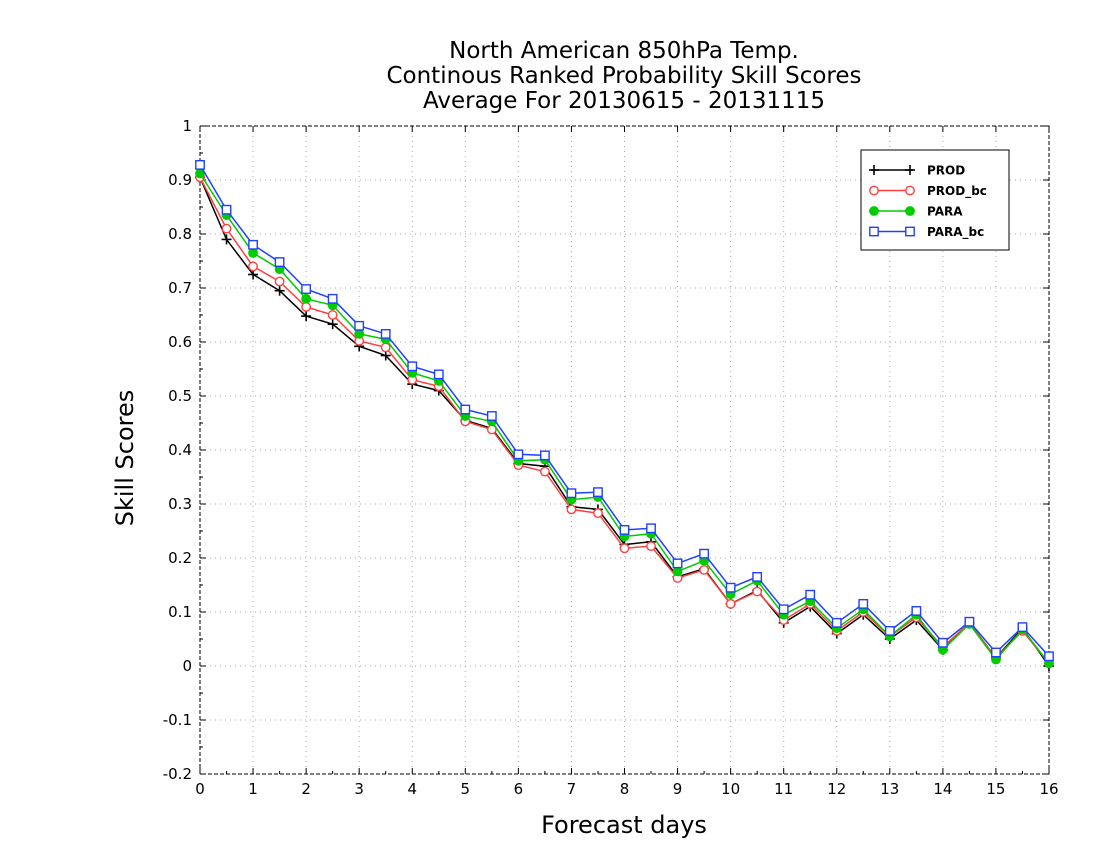 This screenshot has height=850, width=1100. I want to click on y-tick-label: 1, so click(187, 126).